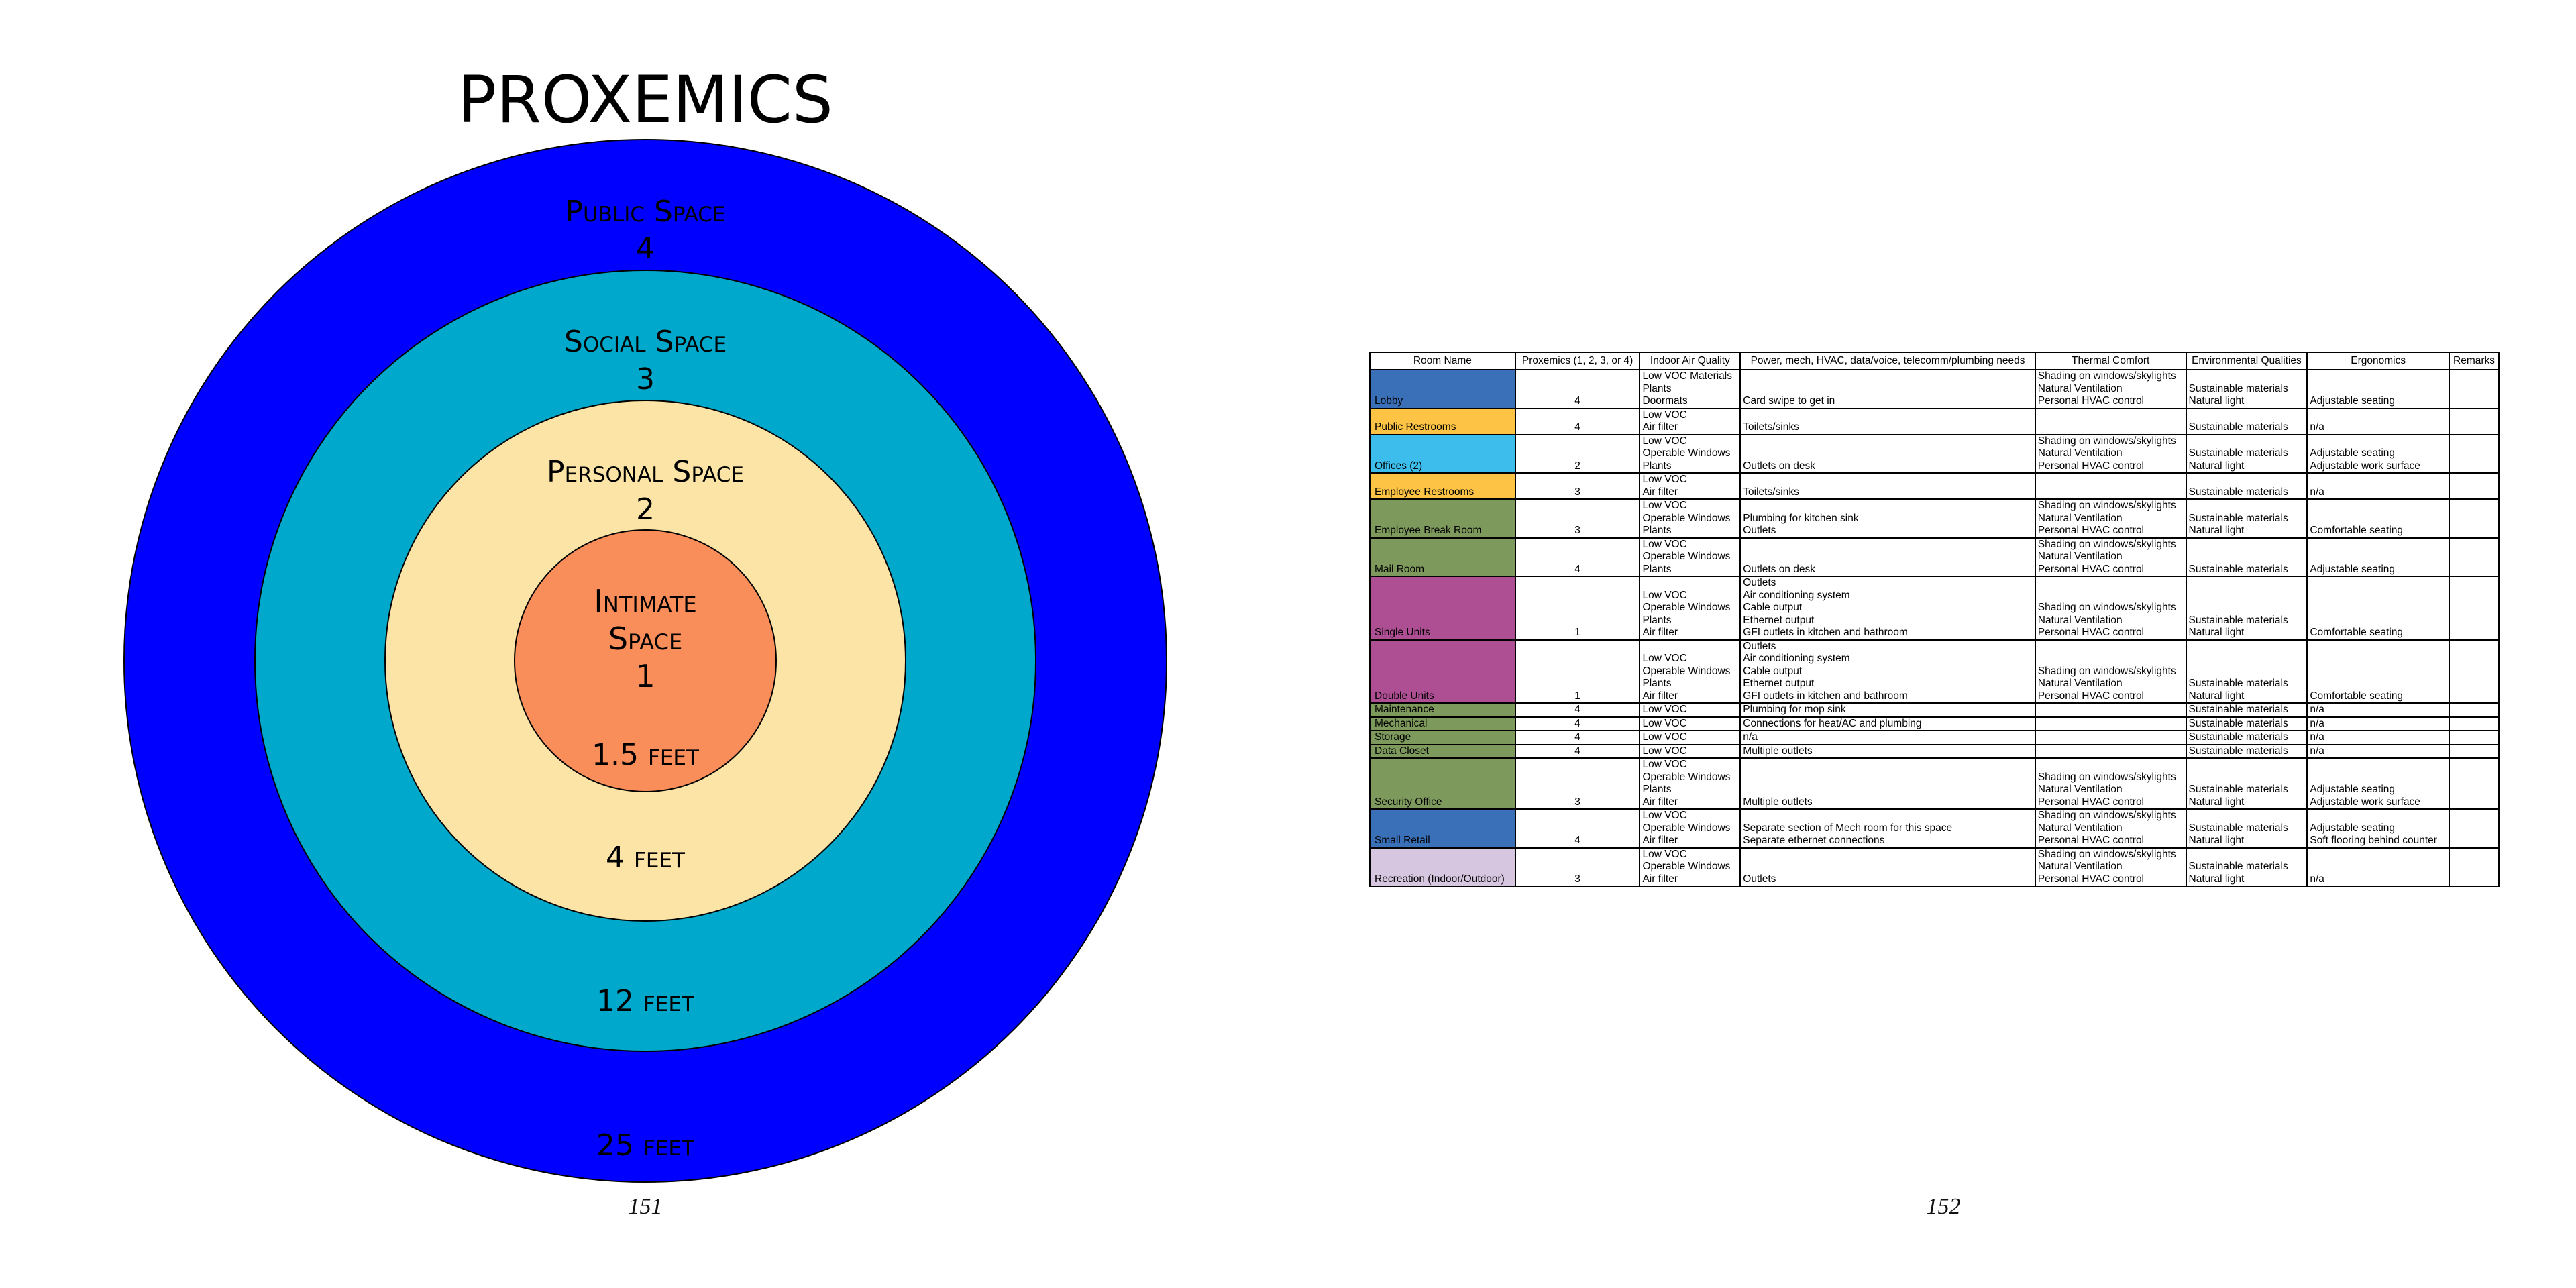 The height and width of the screenshot is (1288, 2576). What do you see at coordinates (1665, 401) in the screenshot?
I see `cell-line: Doormats` at bounding box center [1665, 401].